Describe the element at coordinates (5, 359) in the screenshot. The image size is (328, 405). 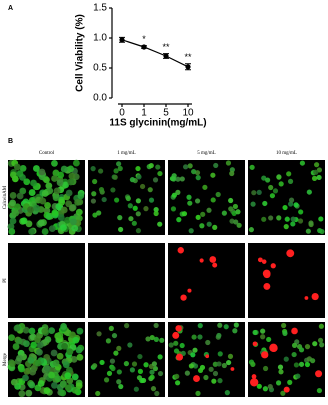
I see `row-label: Merge` at that location.